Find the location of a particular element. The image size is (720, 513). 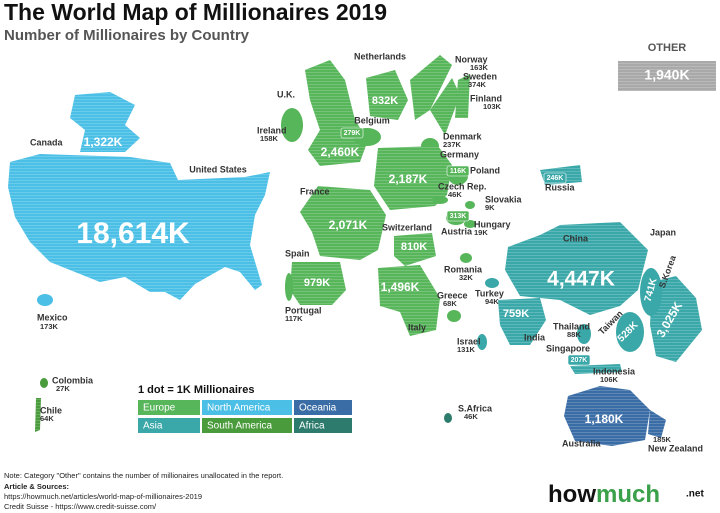

country-name: Colombia is located at coordinates (73, 380).